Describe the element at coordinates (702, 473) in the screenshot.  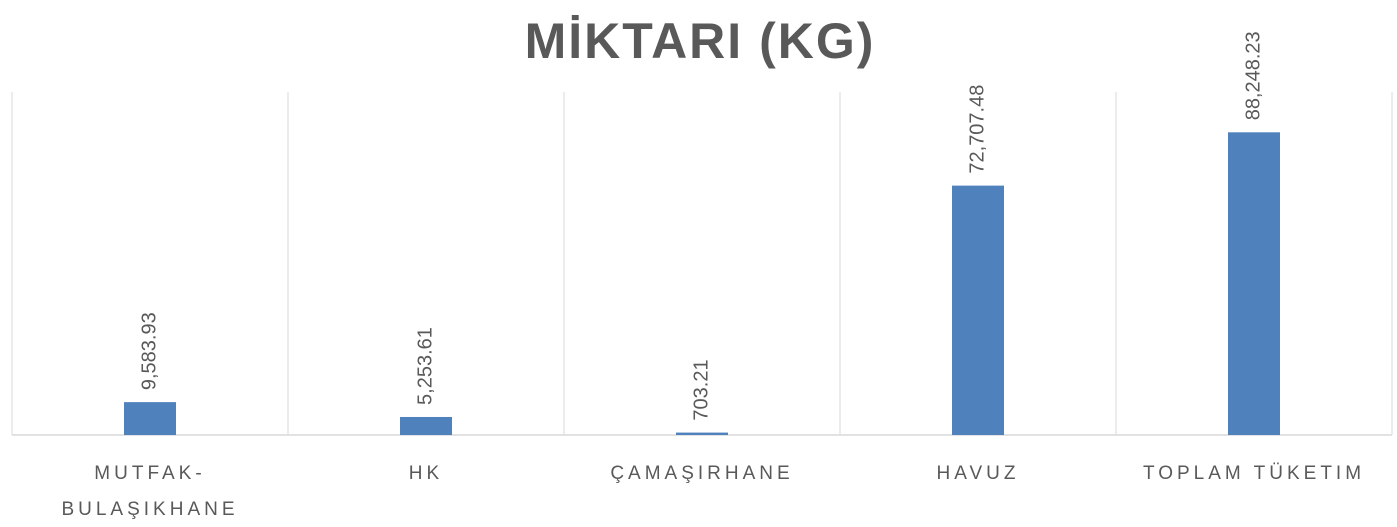
I see `x-tick-label: ÇAMAŞIRHANE` at that location.